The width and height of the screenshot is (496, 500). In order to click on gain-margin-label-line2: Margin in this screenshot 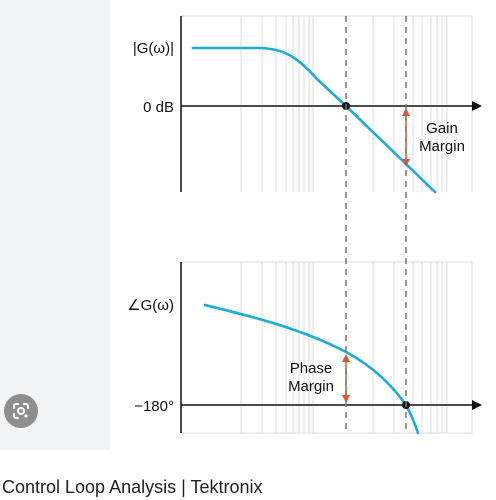, I will do `click(442, 146)`.